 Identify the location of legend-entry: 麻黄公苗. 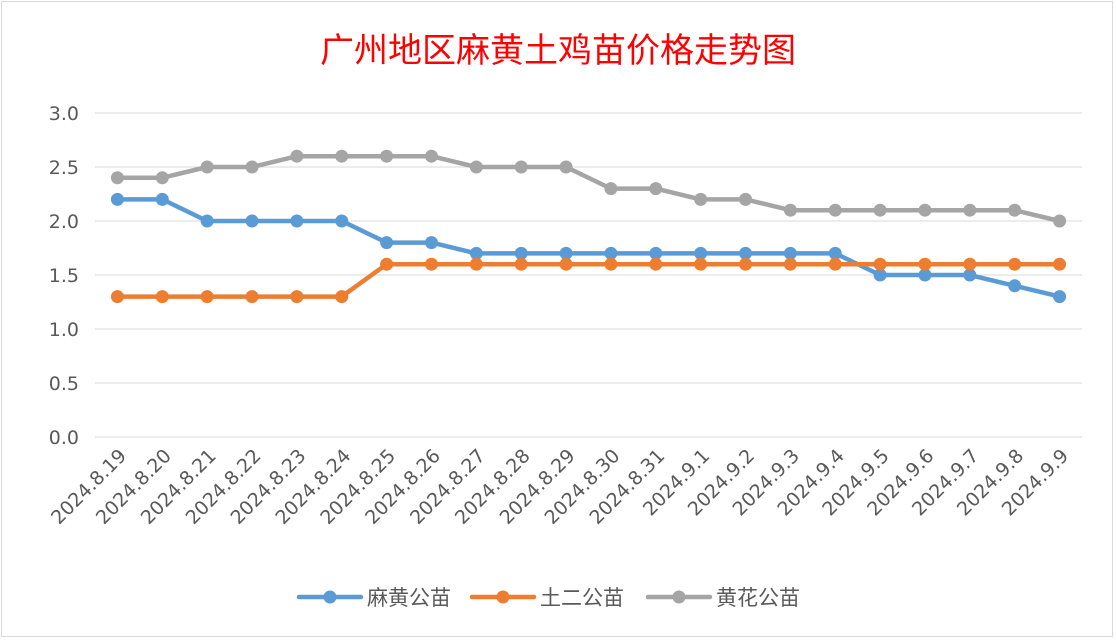
(373, 598).